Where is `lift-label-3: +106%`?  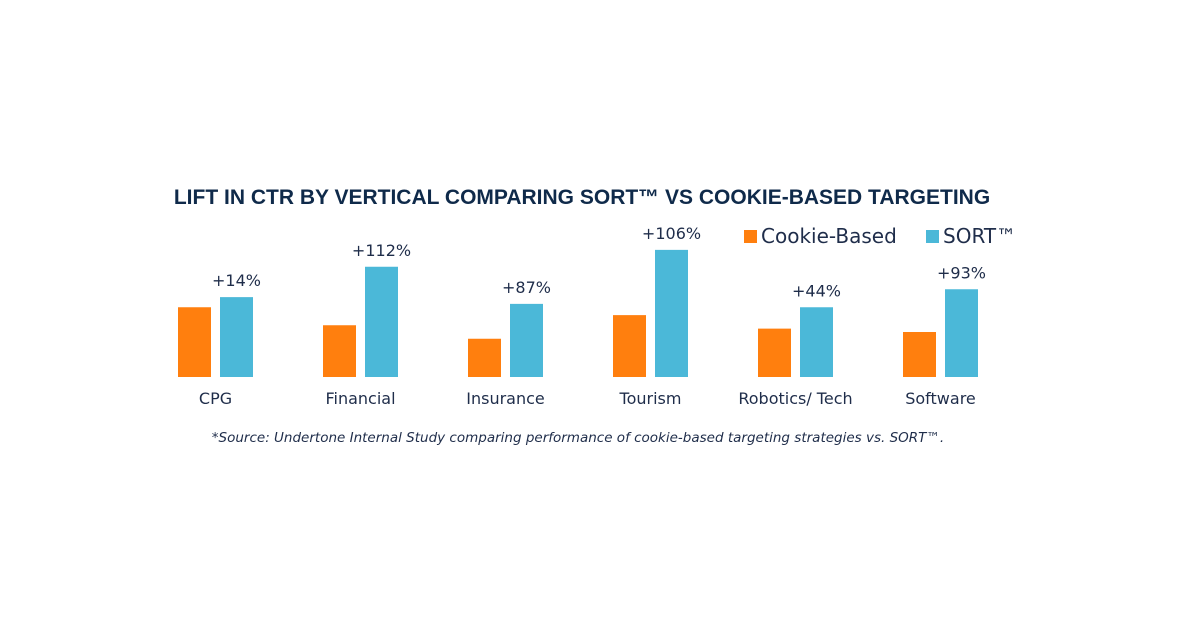
lift-label-3: +106% is located at coordinates (671, 233).